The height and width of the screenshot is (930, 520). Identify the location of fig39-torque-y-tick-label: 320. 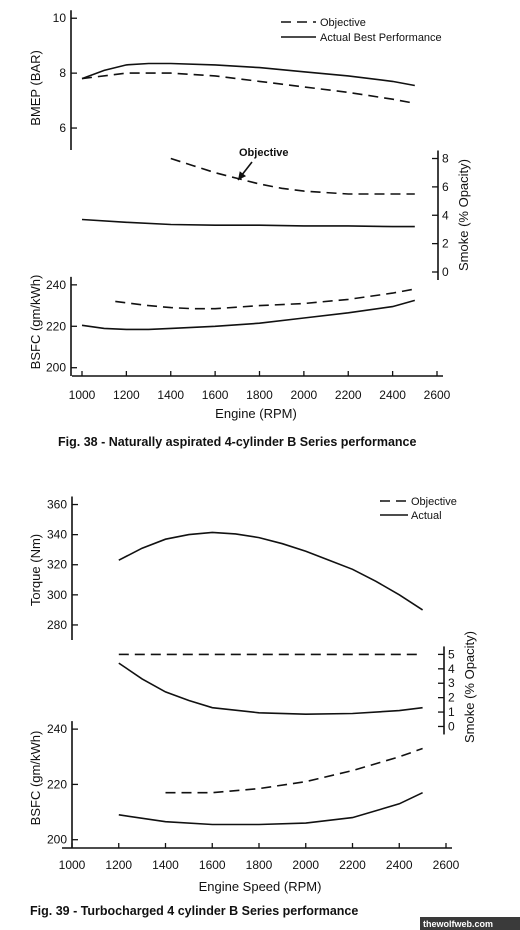
(57, 565).